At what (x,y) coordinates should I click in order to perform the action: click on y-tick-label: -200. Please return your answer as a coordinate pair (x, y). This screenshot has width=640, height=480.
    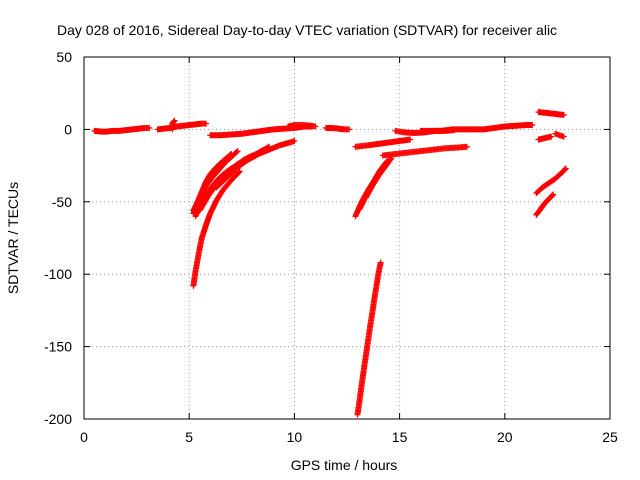
    Looking at the image, I should click on (58, 419).